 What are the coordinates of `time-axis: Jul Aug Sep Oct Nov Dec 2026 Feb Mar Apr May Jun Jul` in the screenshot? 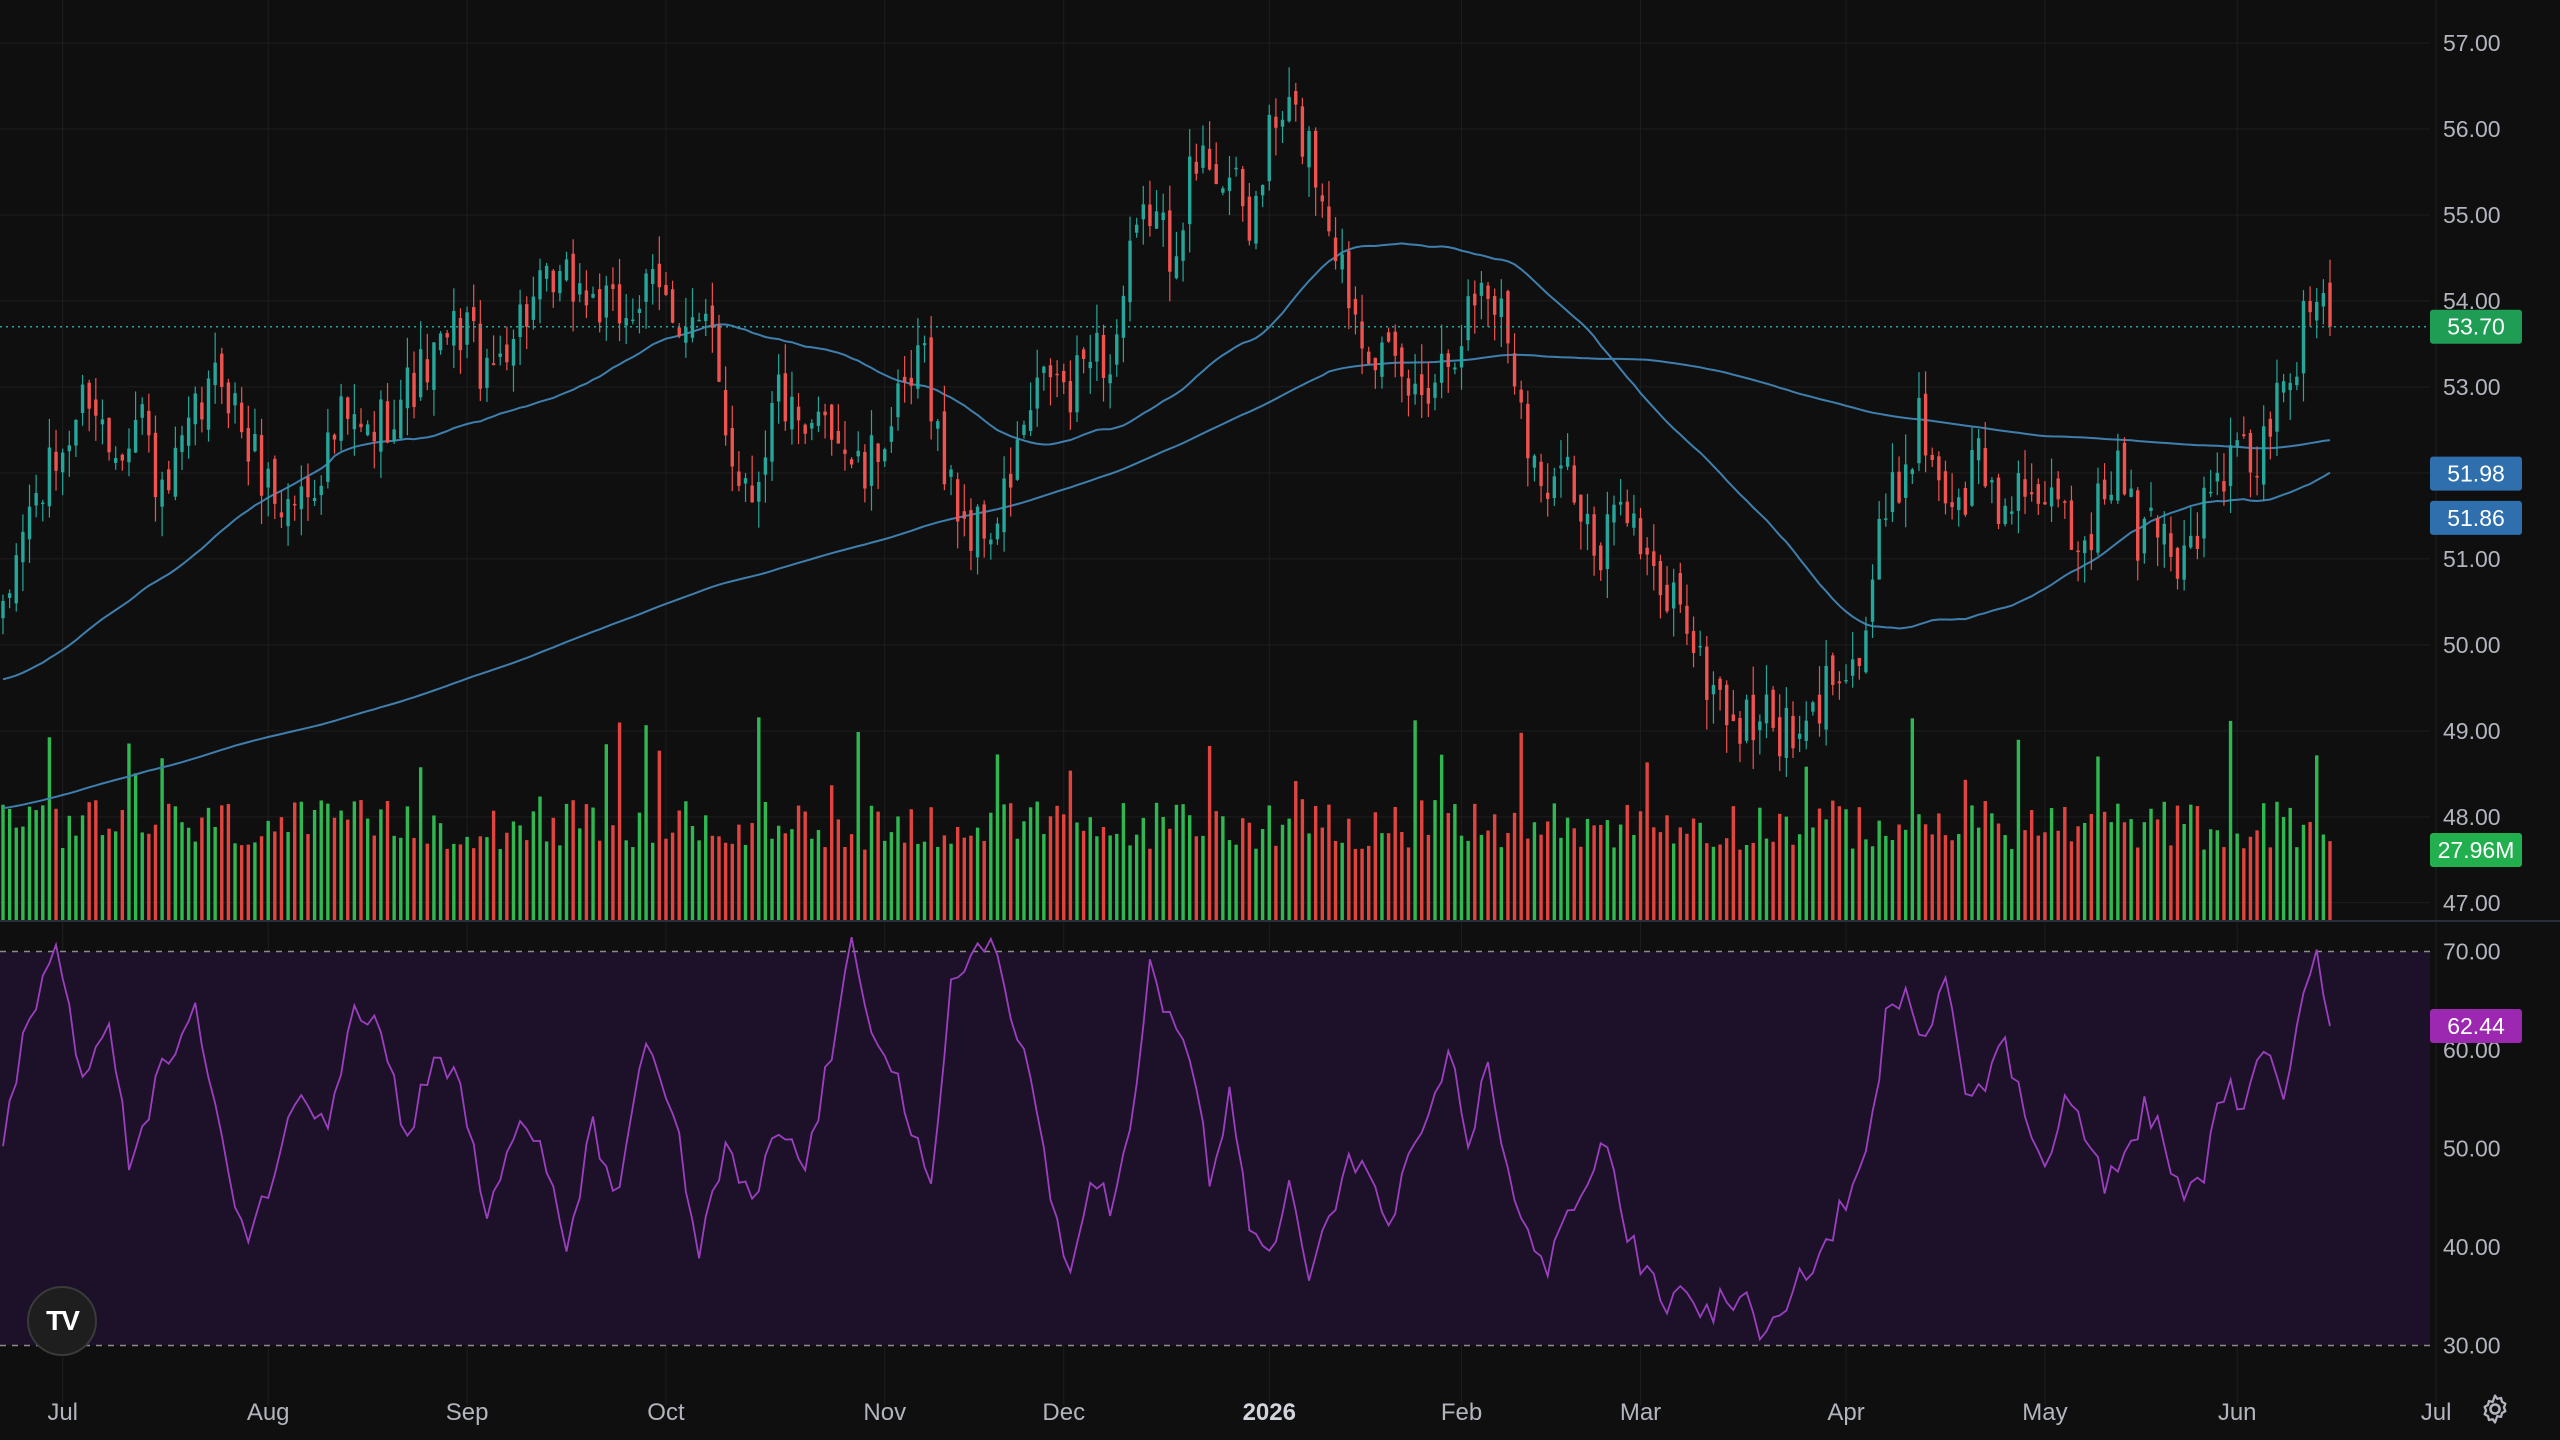 It's located at (1249, 1412).